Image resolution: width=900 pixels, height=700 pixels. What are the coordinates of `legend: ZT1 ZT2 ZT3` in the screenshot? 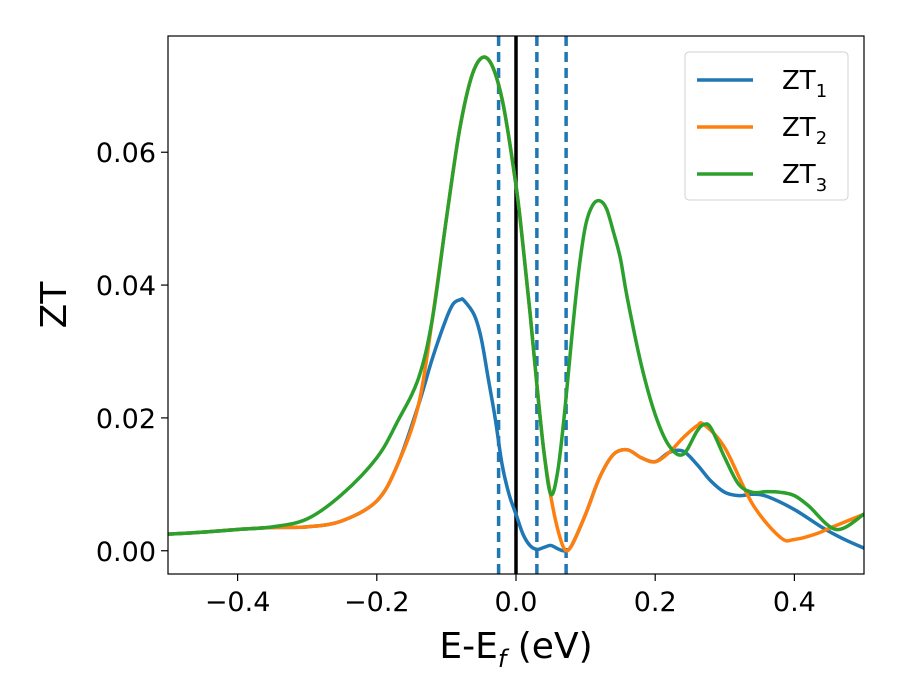 It's located at (766, 126).